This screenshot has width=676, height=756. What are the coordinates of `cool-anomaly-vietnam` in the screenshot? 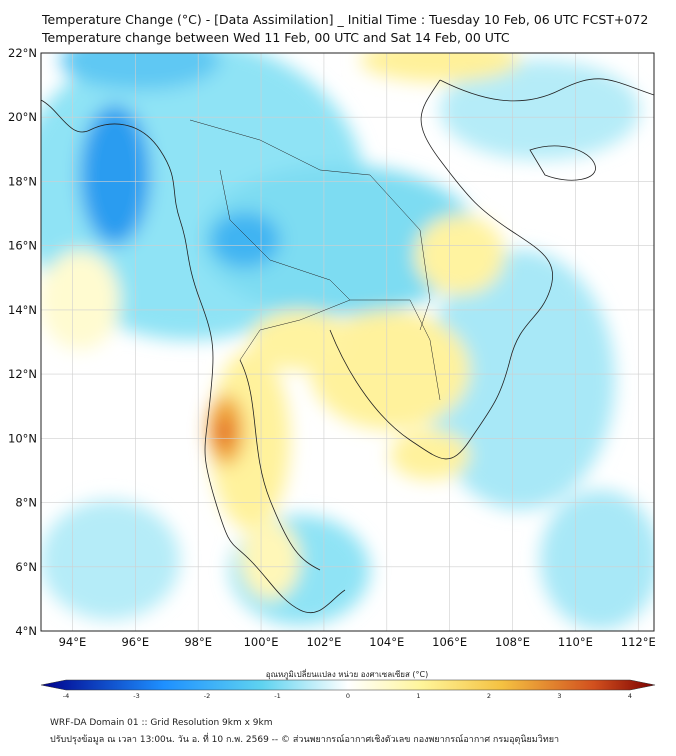 It's located at (520, 380).